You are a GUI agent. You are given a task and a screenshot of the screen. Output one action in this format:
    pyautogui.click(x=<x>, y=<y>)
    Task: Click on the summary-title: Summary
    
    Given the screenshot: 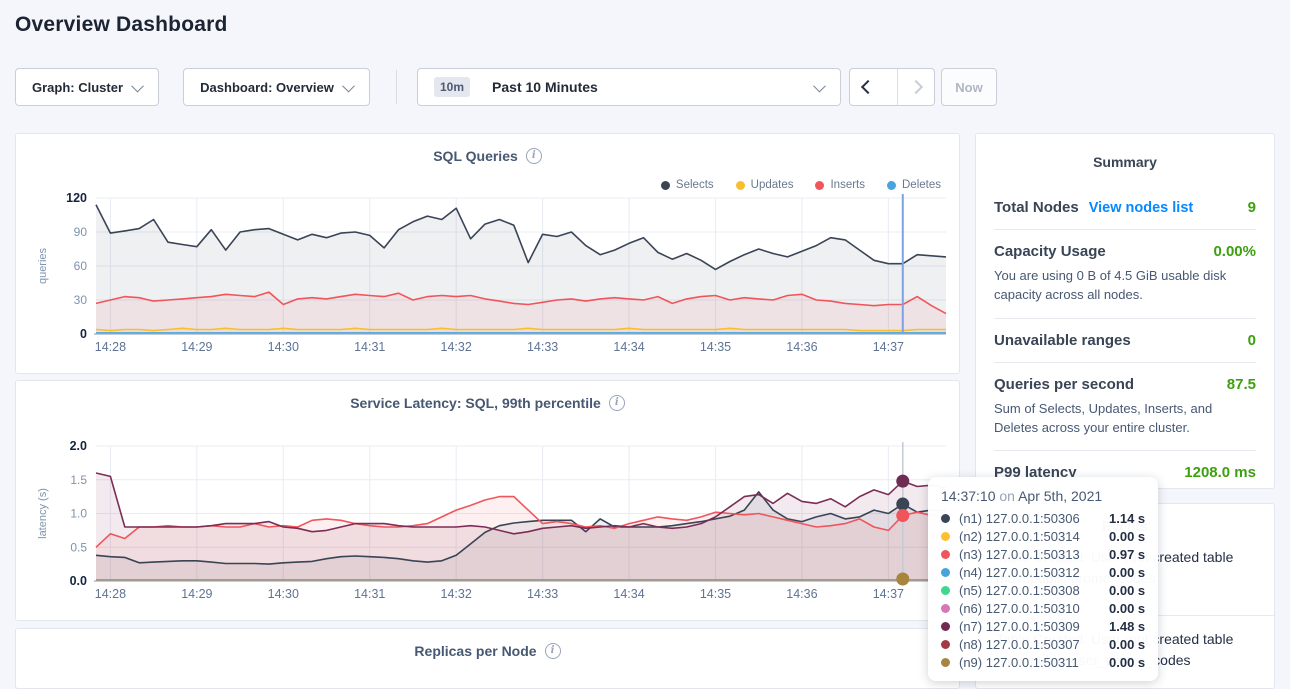 What is the action you would take?
    pyautogui.click(x=1125, y=162)
    